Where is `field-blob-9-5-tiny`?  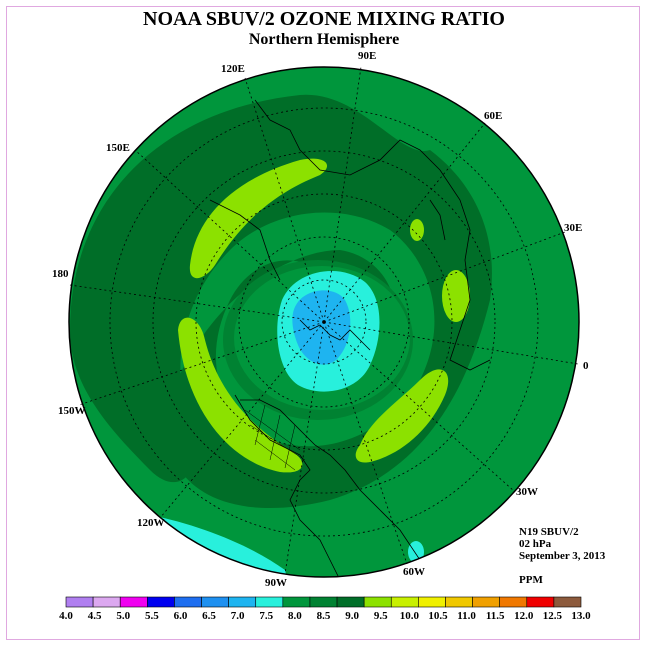 field-blob-9-5-tiny is located at coordinates (417, 230).